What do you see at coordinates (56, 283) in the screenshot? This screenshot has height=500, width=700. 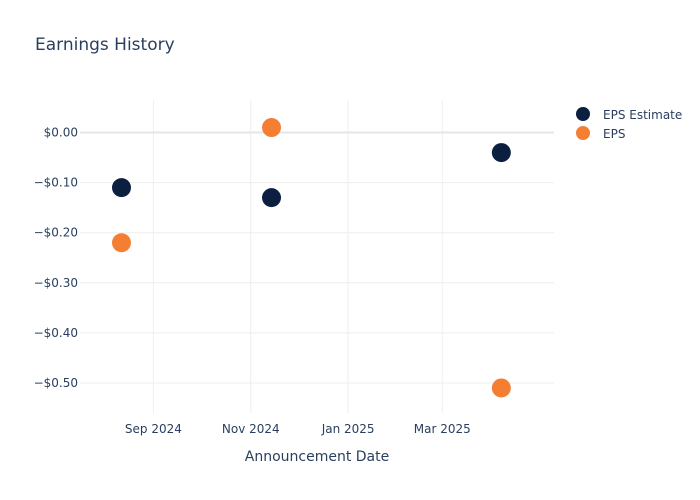 I see `y-tick-label: −$0.30` at bounding box center [56, 283].